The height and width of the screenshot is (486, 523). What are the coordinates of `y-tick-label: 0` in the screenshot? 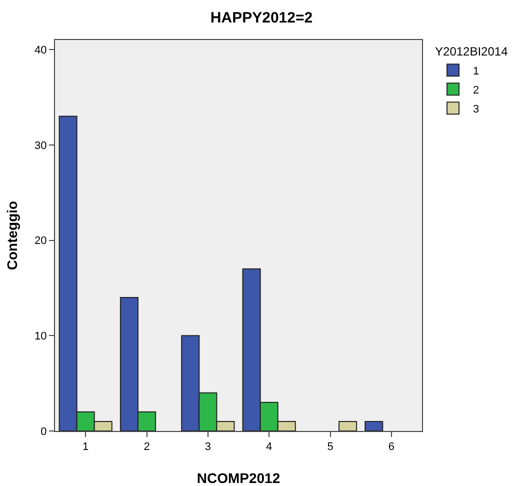 It's located at (43, 432).